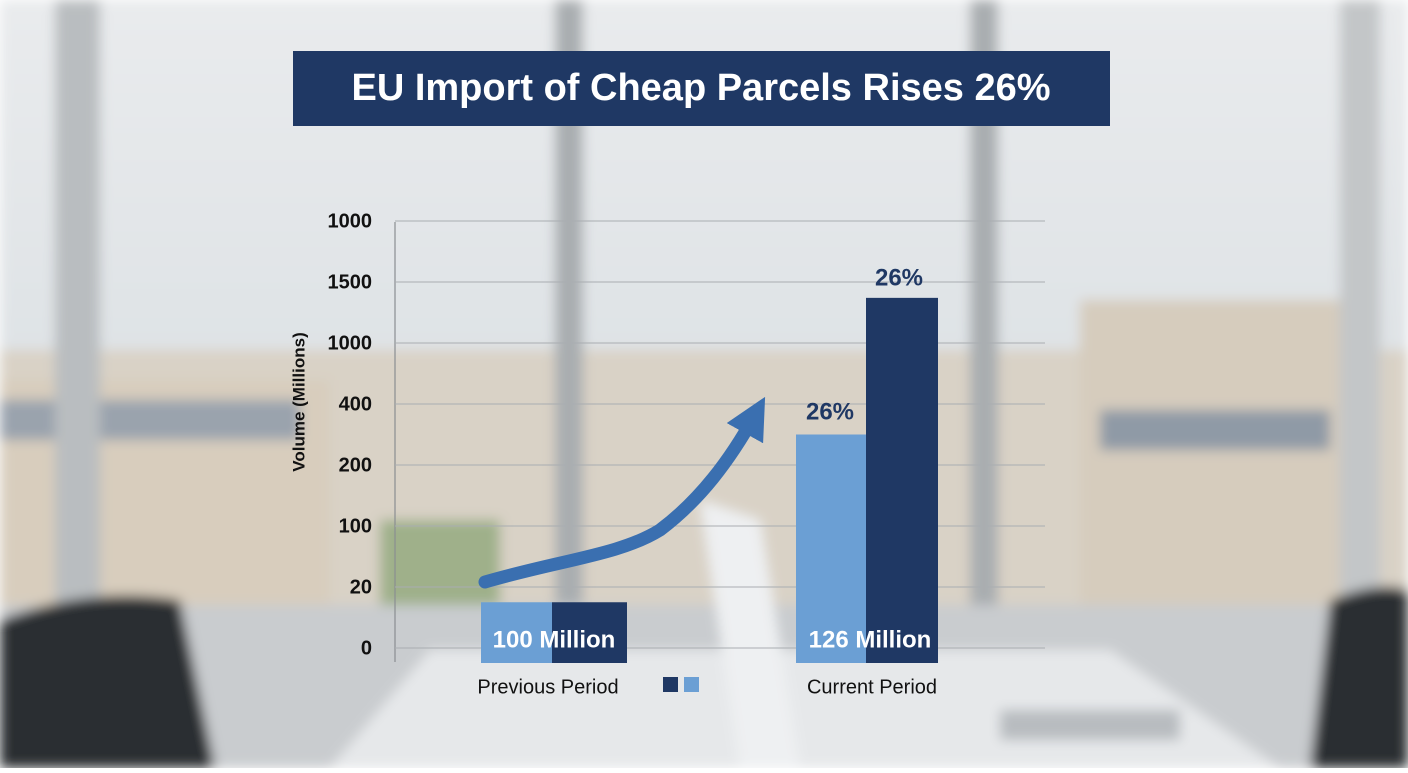  I want to click on title-box, so click(701, 88).